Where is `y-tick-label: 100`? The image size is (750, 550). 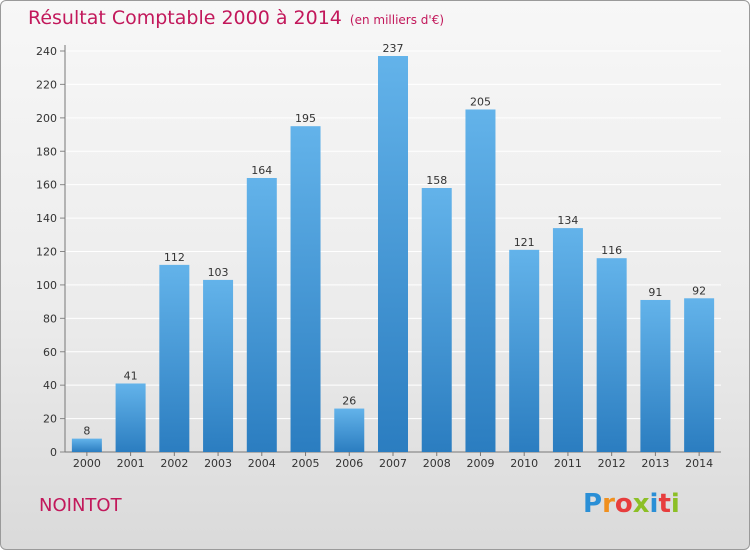
y-tick-label: 100 is located at coordinates (46, 285).